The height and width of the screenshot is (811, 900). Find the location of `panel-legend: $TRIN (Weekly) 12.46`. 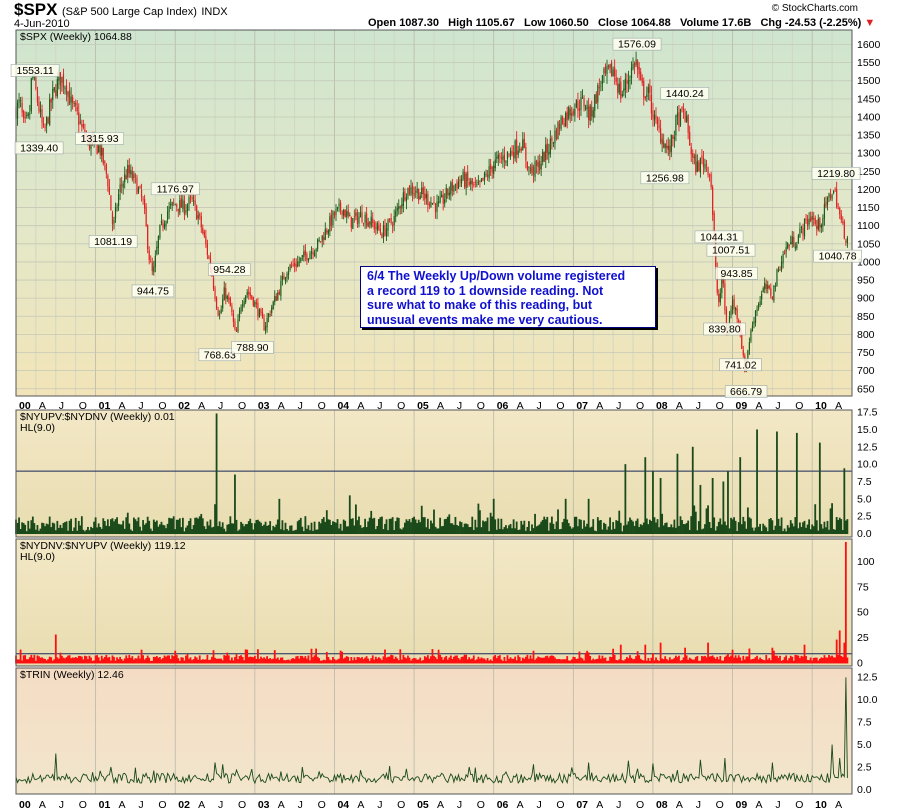

panel-legend: $TRIN (Weekly) 12.46 is located at coordinates (72, 675).